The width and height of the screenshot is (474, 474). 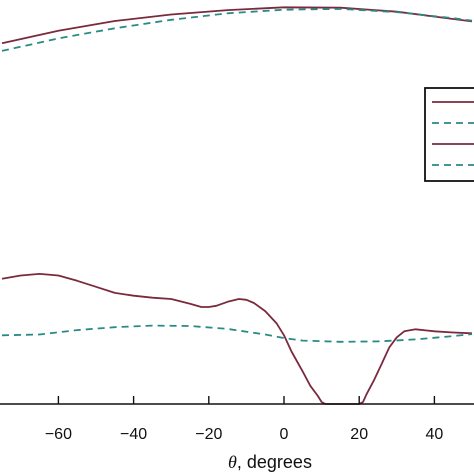 What do you see at coordinates (232, 462) in the screenshot?
I see `x-axis-label-variable: θ` at bounding box center [232, 462].